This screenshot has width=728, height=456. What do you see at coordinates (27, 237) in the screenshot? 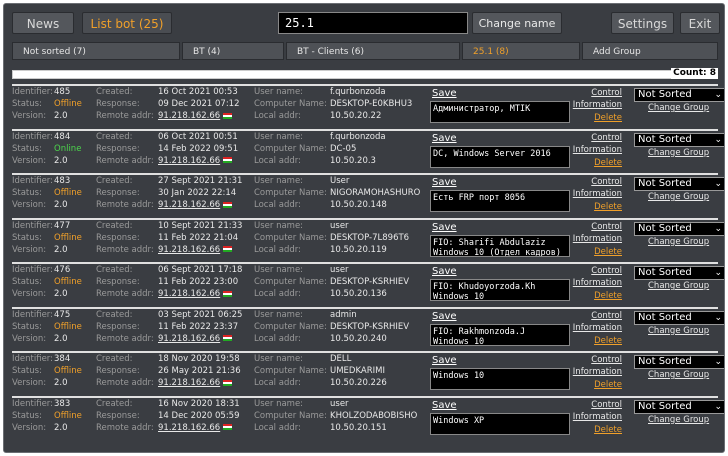
I see `status-label: Status:` at bounding box center [27, 237].